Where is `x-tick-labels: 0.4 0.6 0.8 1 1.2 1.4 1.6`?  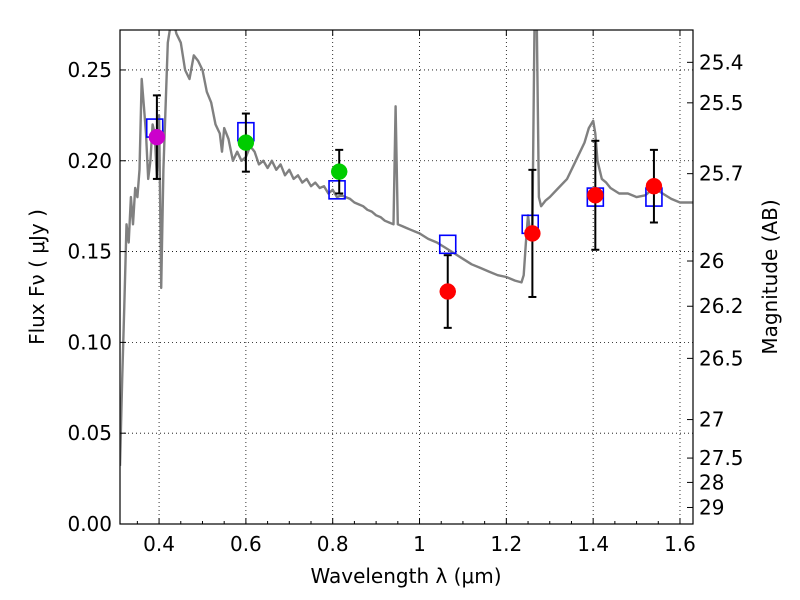 x-tick-labels: 0.4 0.6 0.8 1 1.2 1.4 1.6 is located at coordinates (419, 544).